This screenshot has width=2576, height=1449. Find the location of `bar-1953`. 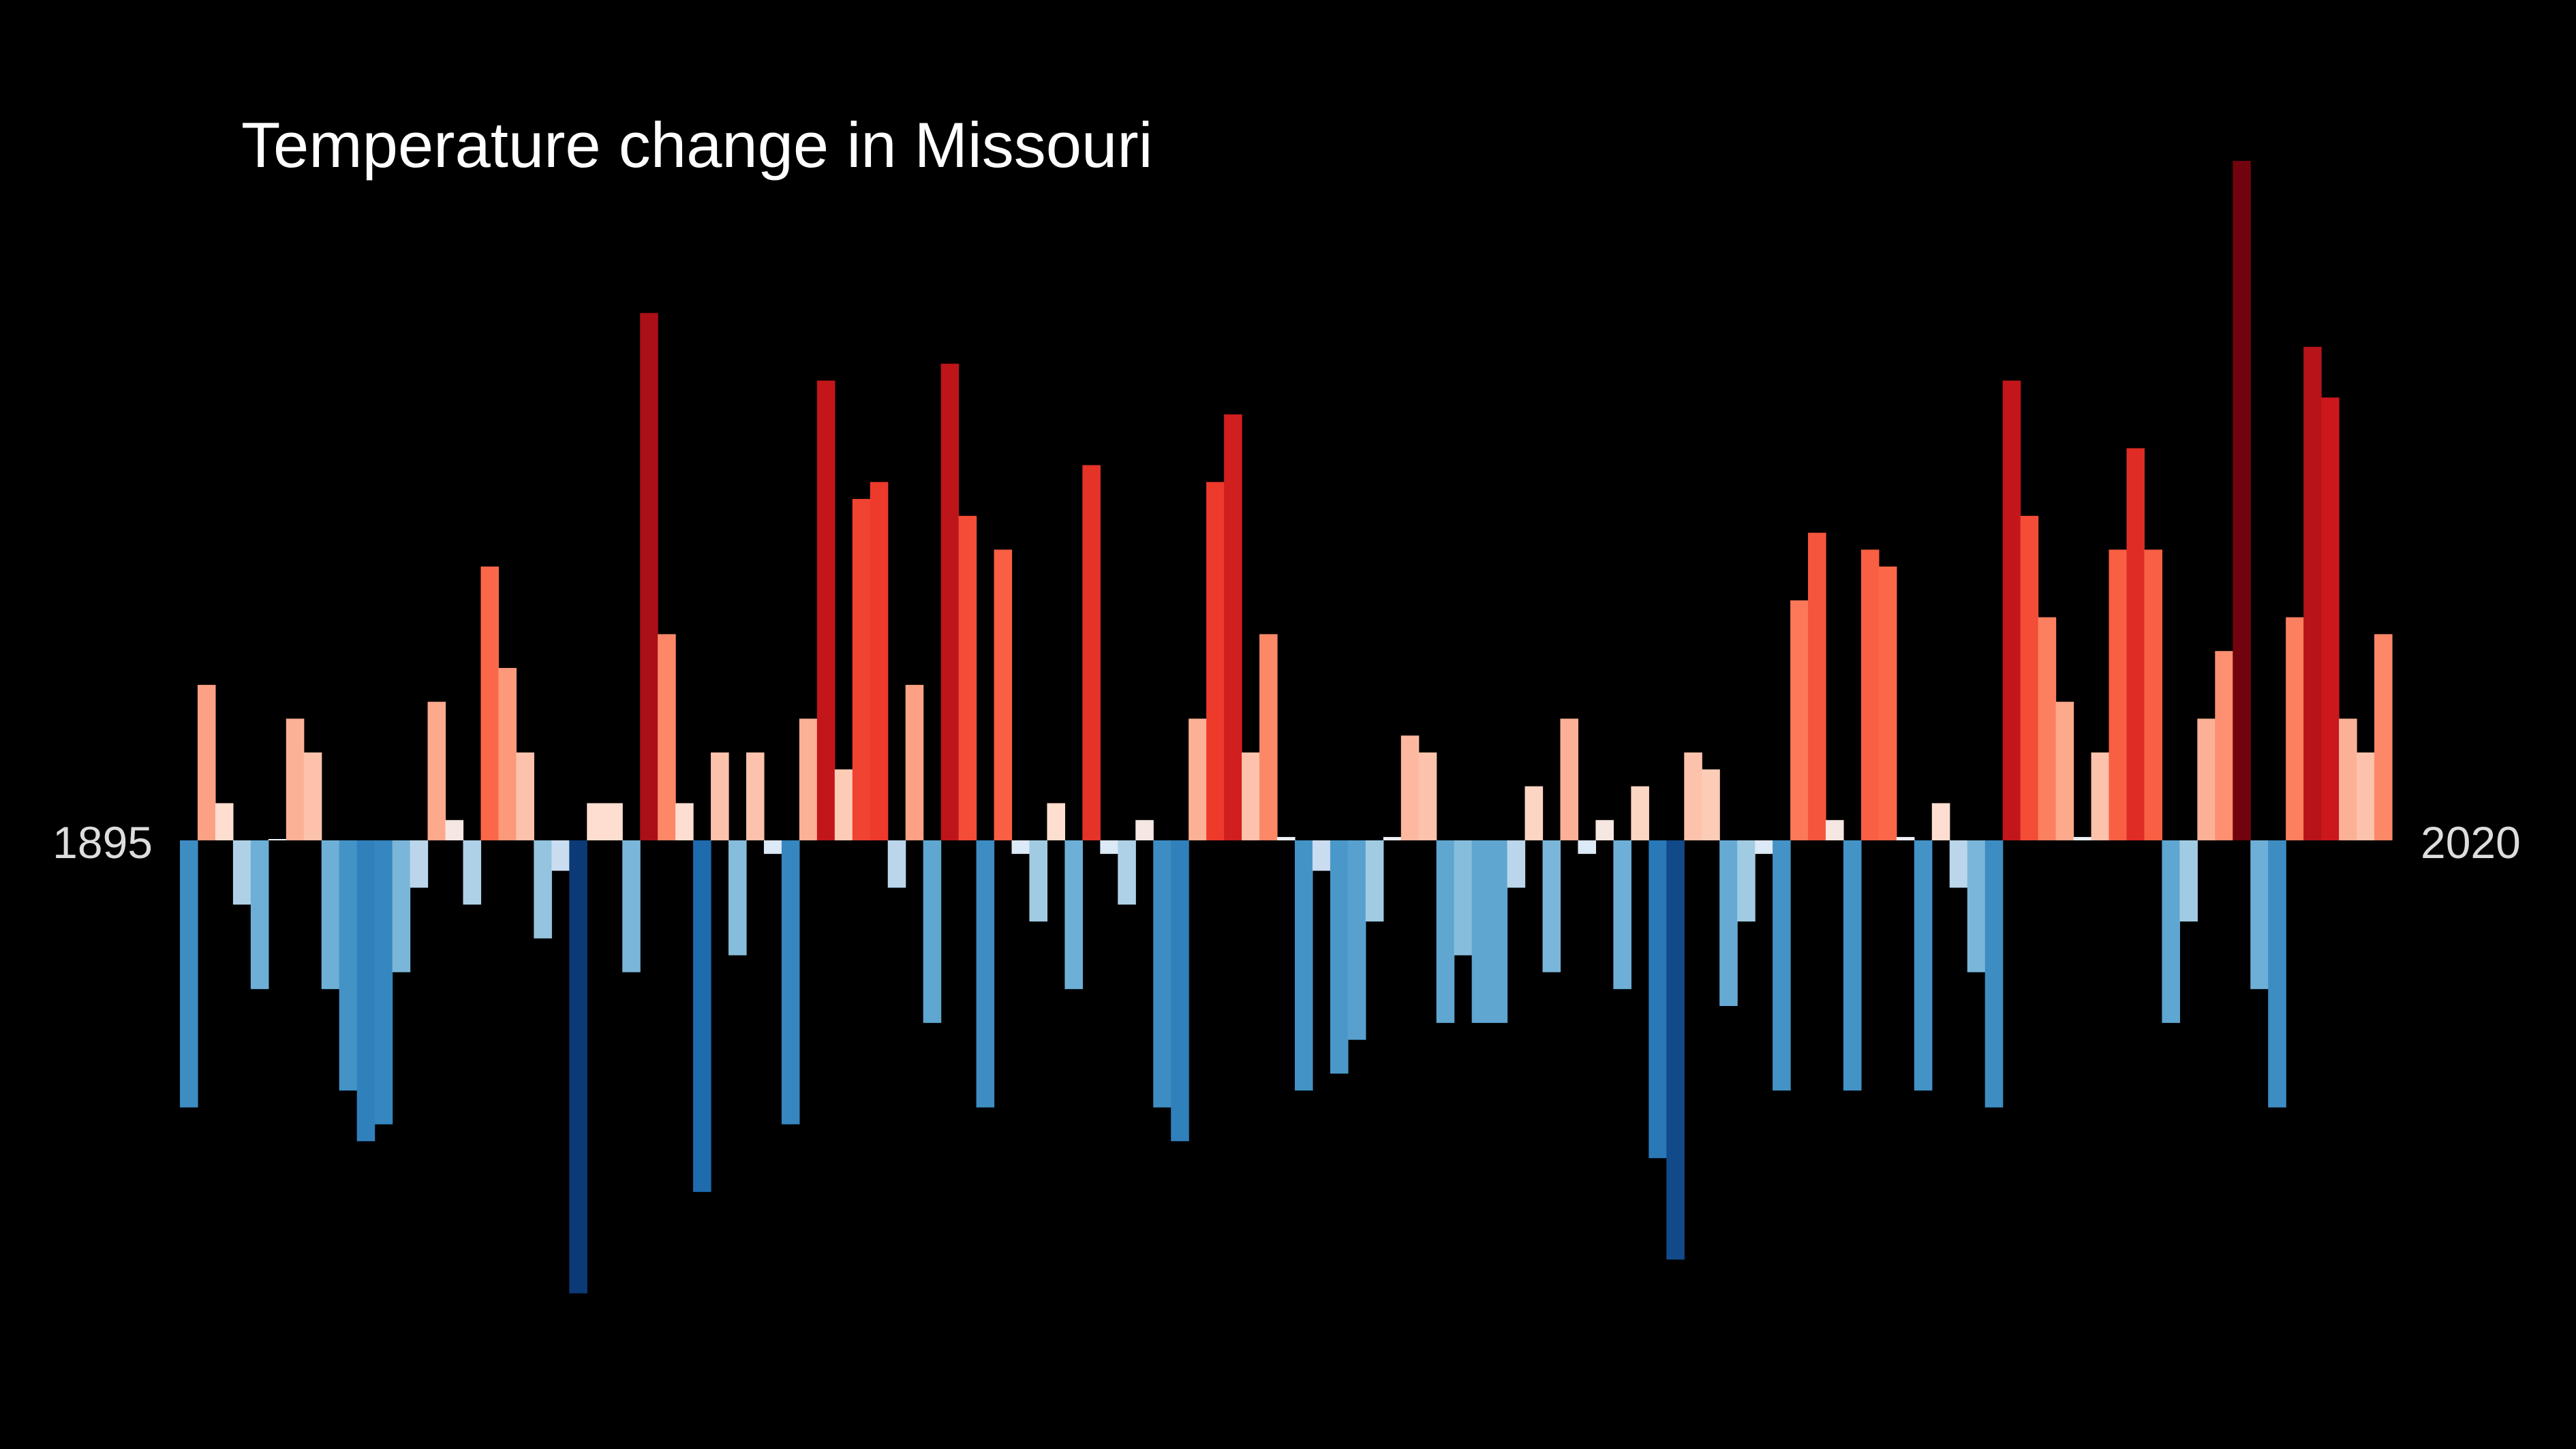

bar-1953 is located at coordinates (1215, 661).